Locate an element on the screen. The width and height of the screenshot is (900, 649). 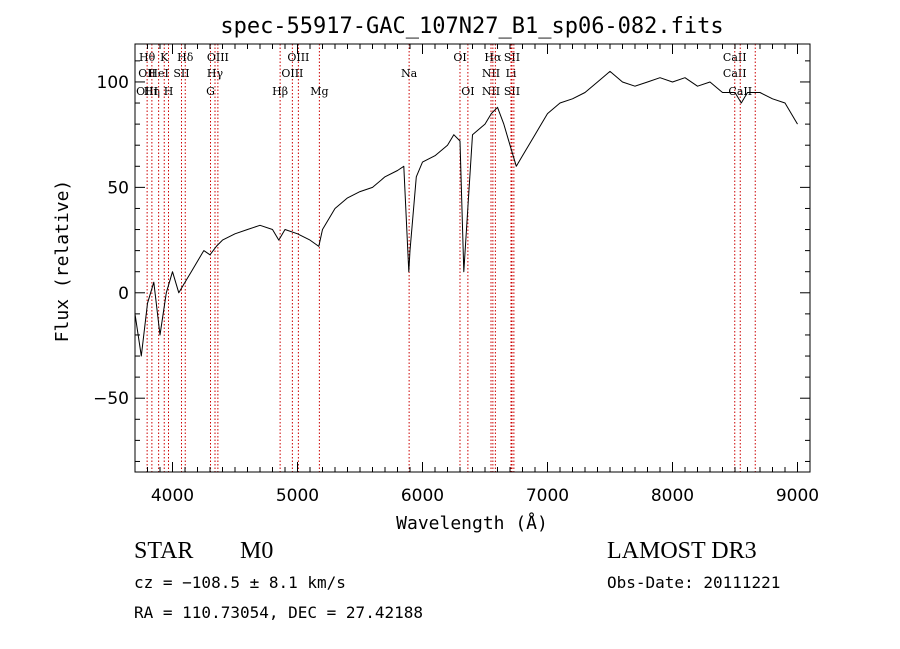
x-tick-label: 4000 is located at coordinates (172, 496).